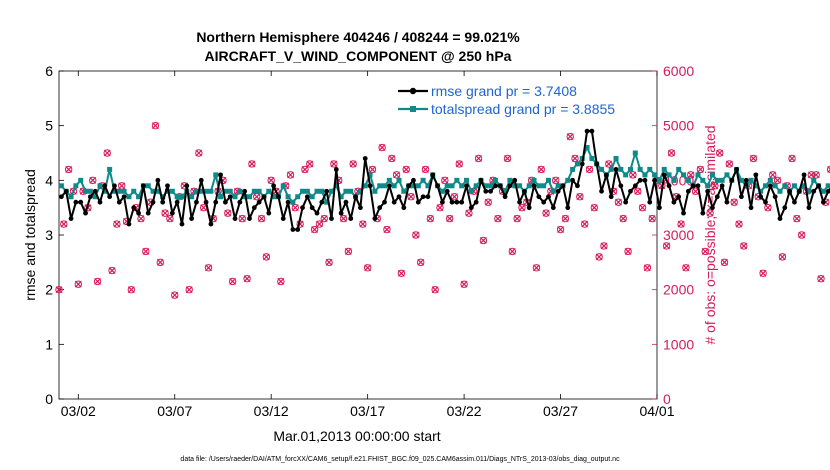 This screenshot has width=830, height=470. Describe the element at coordinates (30, 235) in the screenshot. I see `y-left-axis-label: rmse and totalspread` at that location.